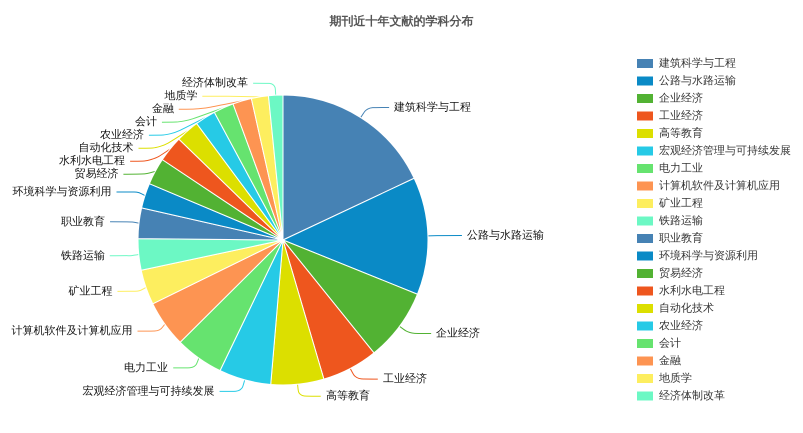  I want to click on slice-label: 会计, so click(145, 121).